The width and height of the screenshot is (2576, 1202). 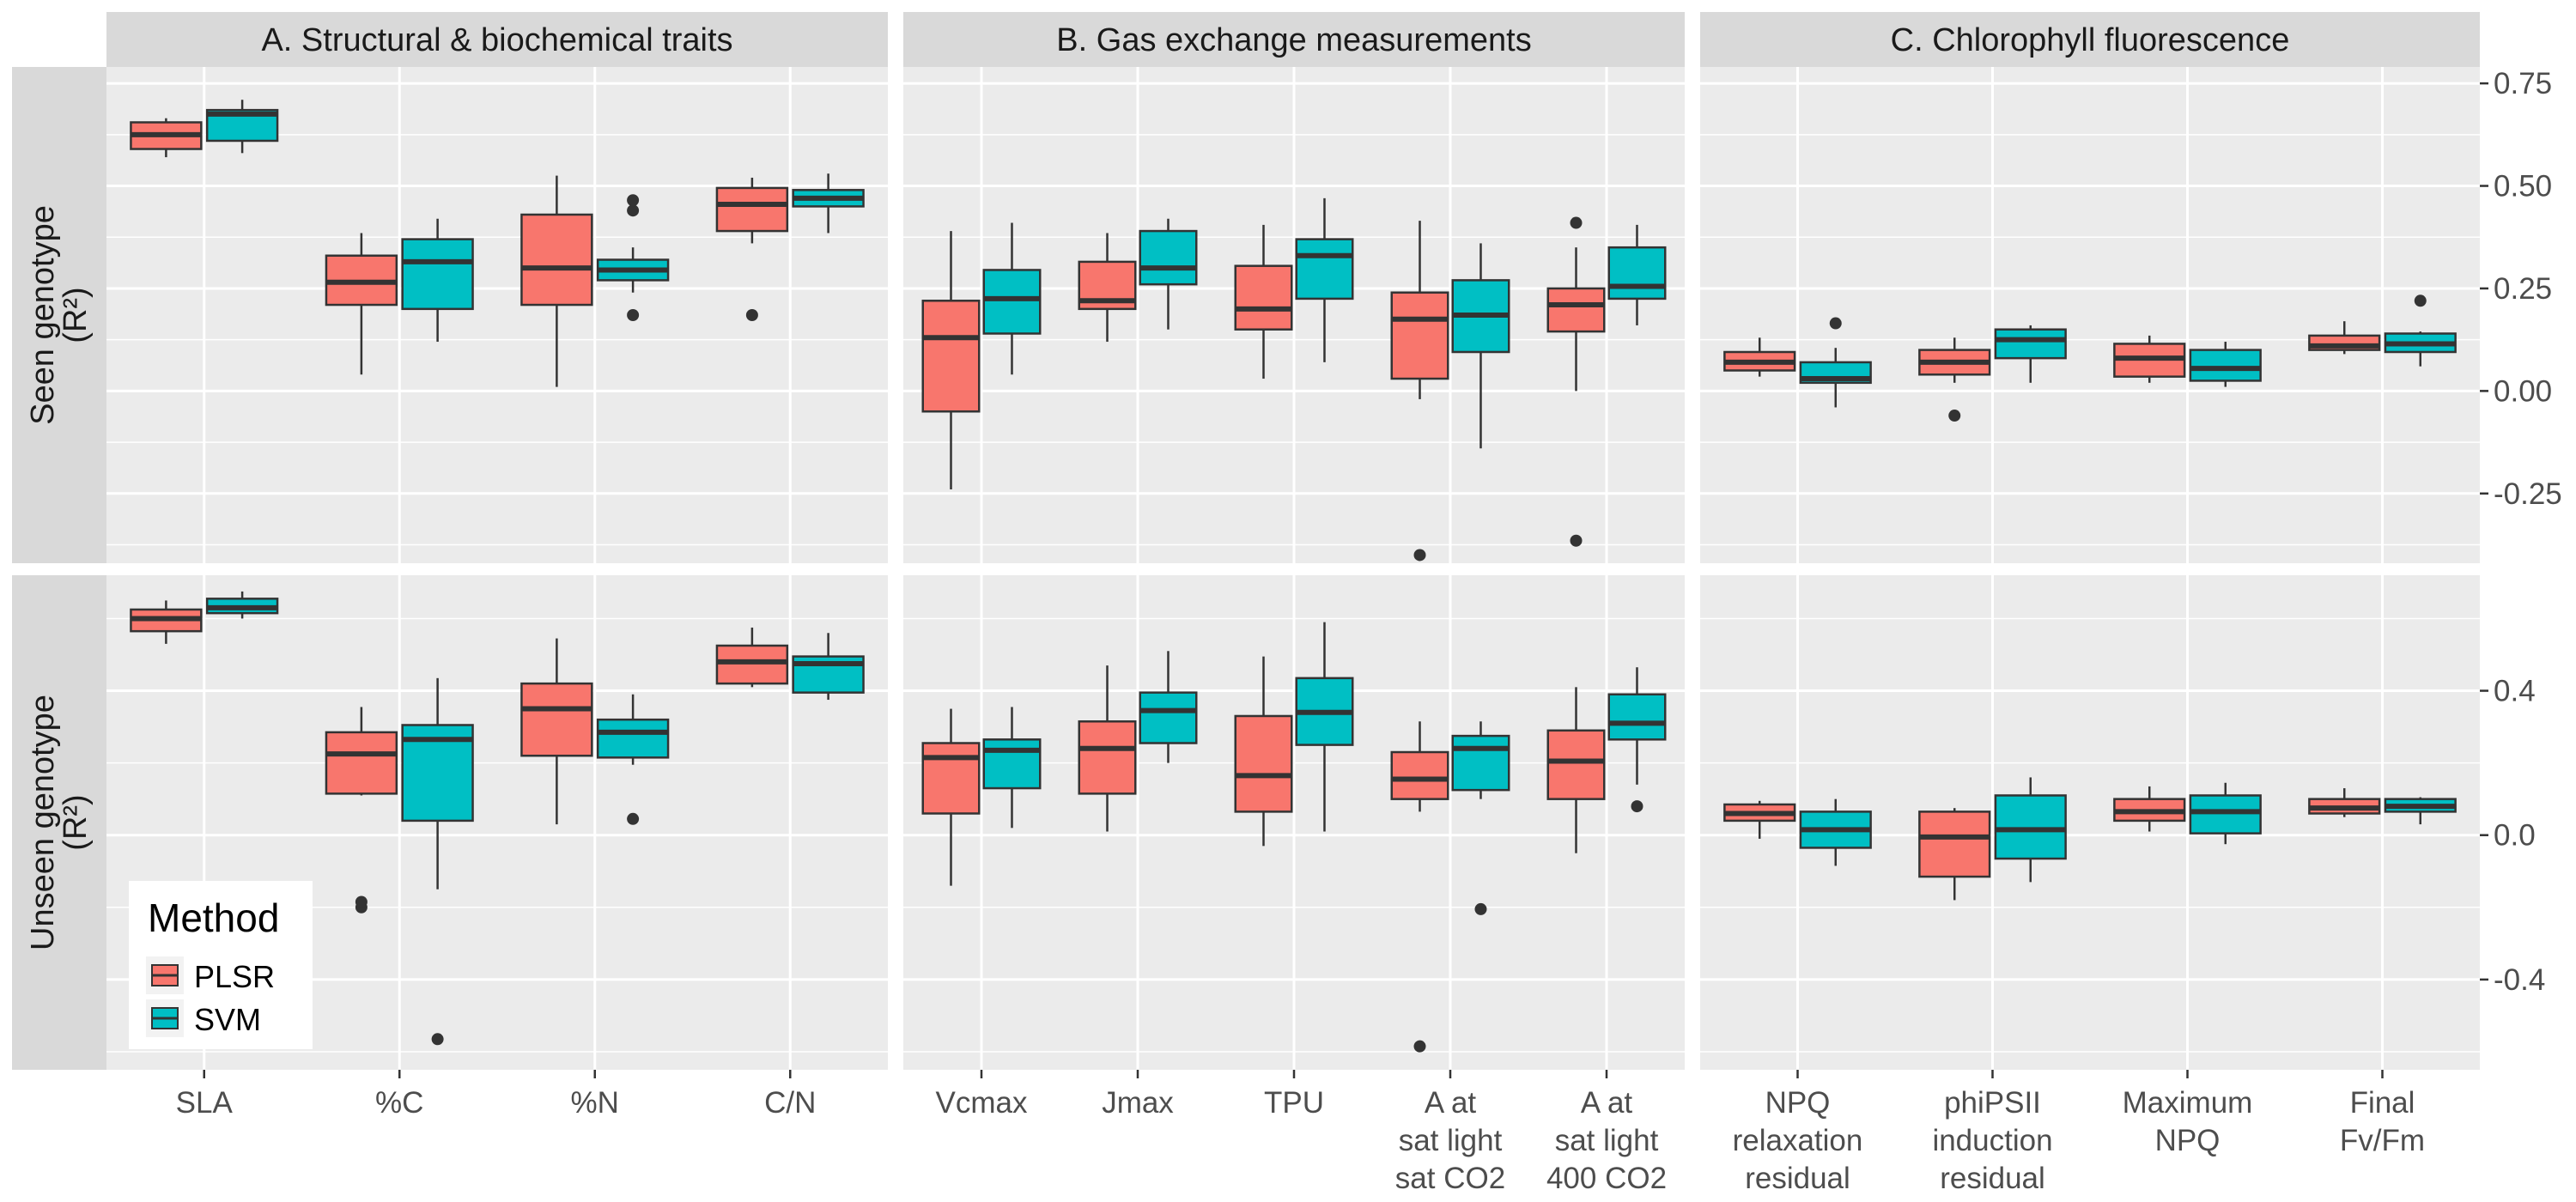 What do you see at coordinates (166, 138) in the screenshot?
I see `box-plsr-sla` at bounding box center [166, 138].